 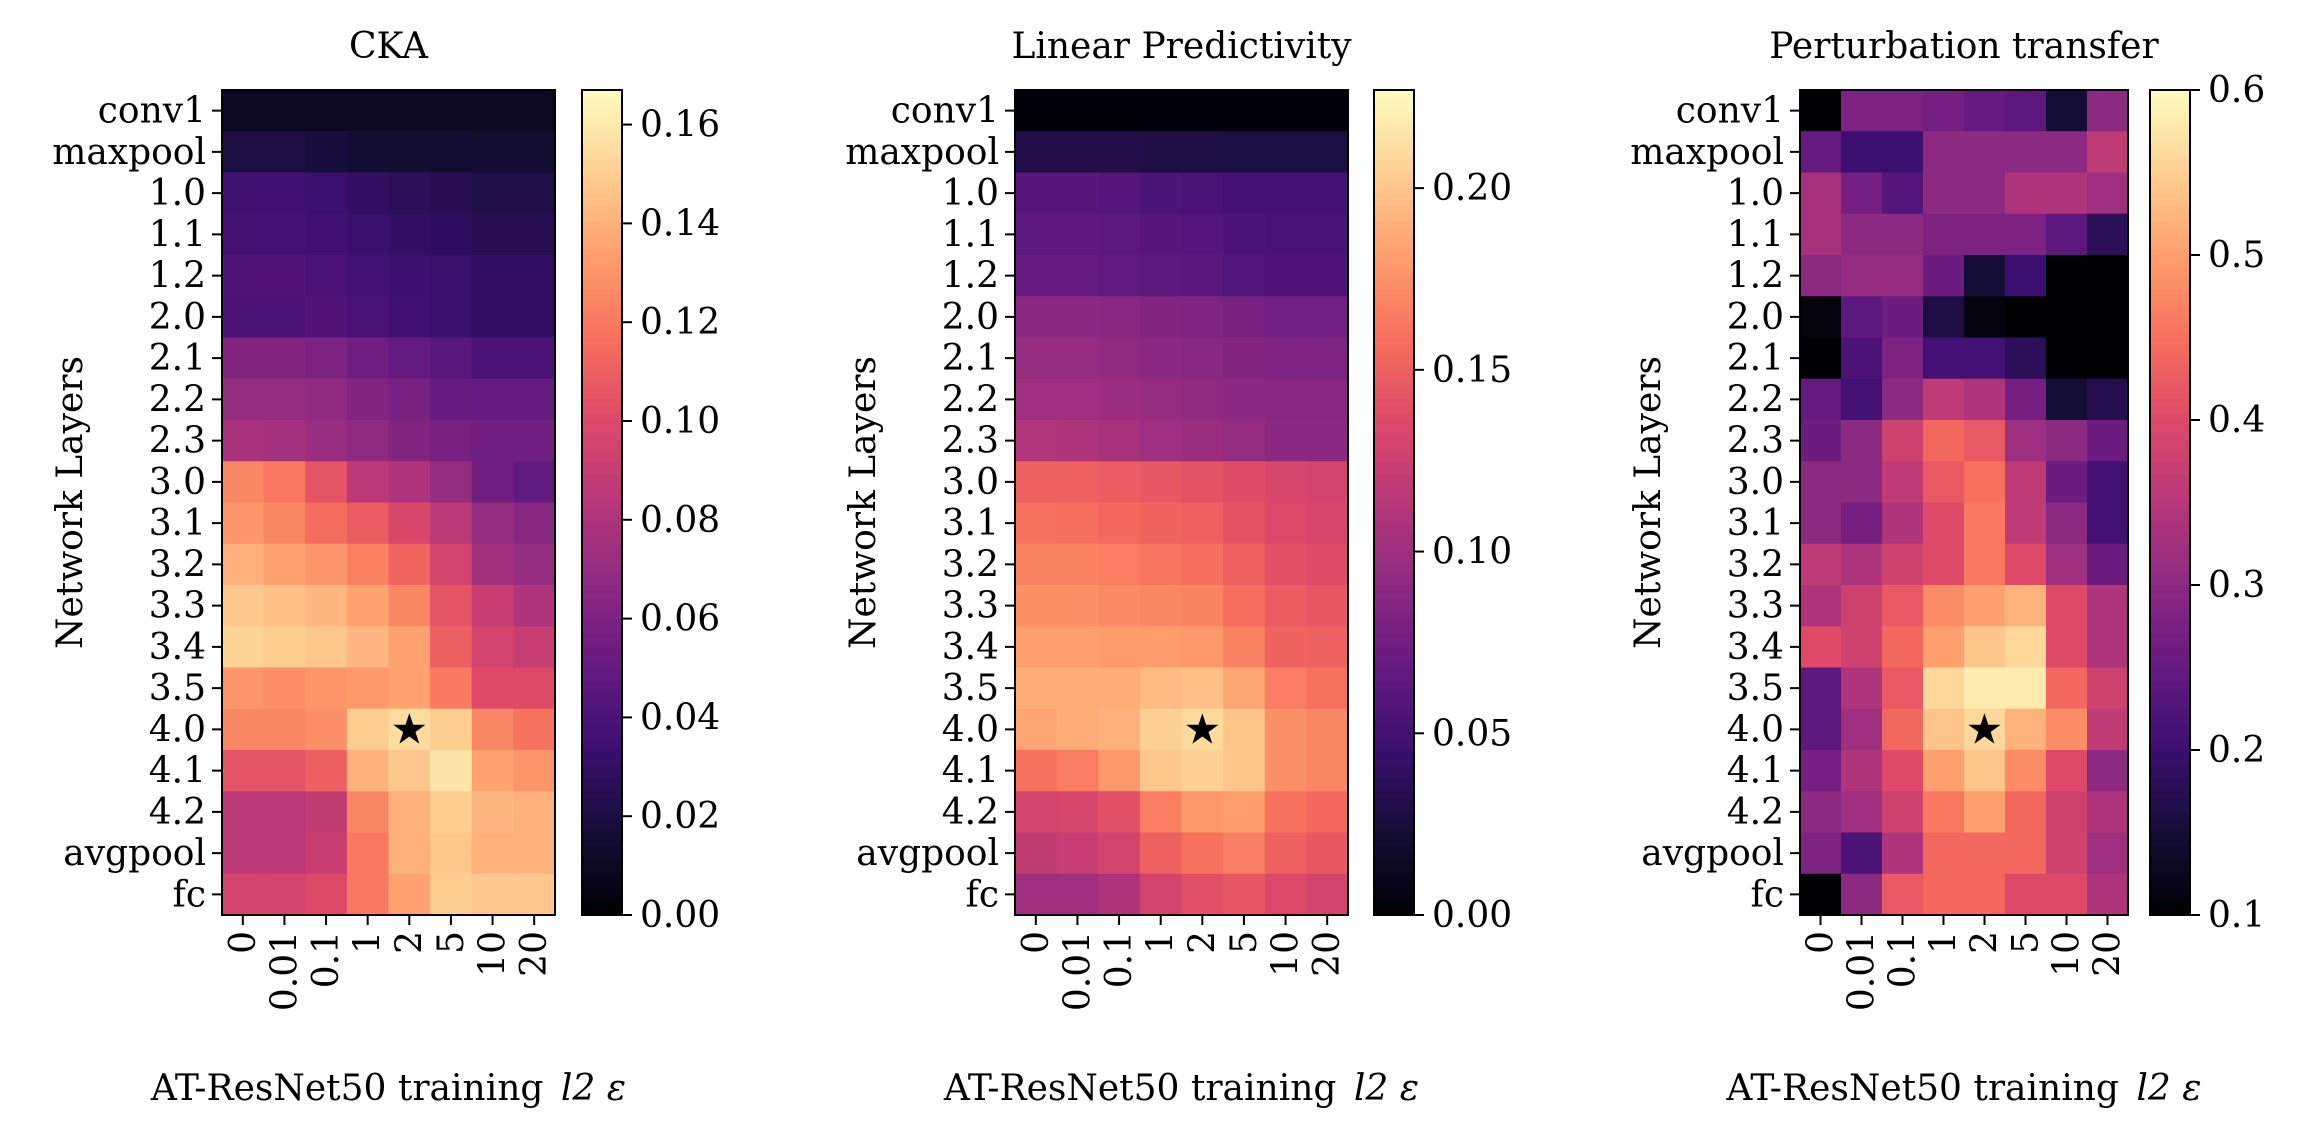 I want to click on colorbar-tick-label: 0.2, so click(x=2236, y=750).